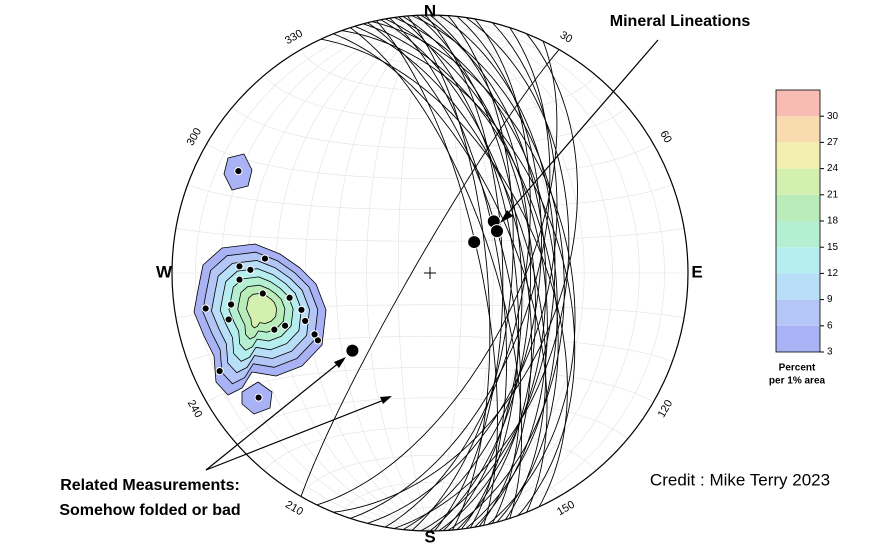 This screenshot has width=887, height=546. Describe the element at coordinates (797, 368) in the screenshot. I see `colorbar-title: Percent` at that location.